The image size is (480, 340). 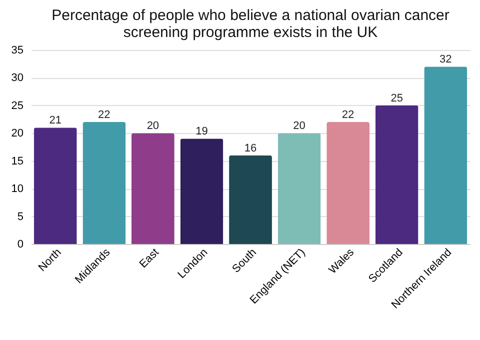 What do you see at coordinates (20, 244) in the screenshot?
I see `y-tick-label: 0` at bounding box center [20, 244].